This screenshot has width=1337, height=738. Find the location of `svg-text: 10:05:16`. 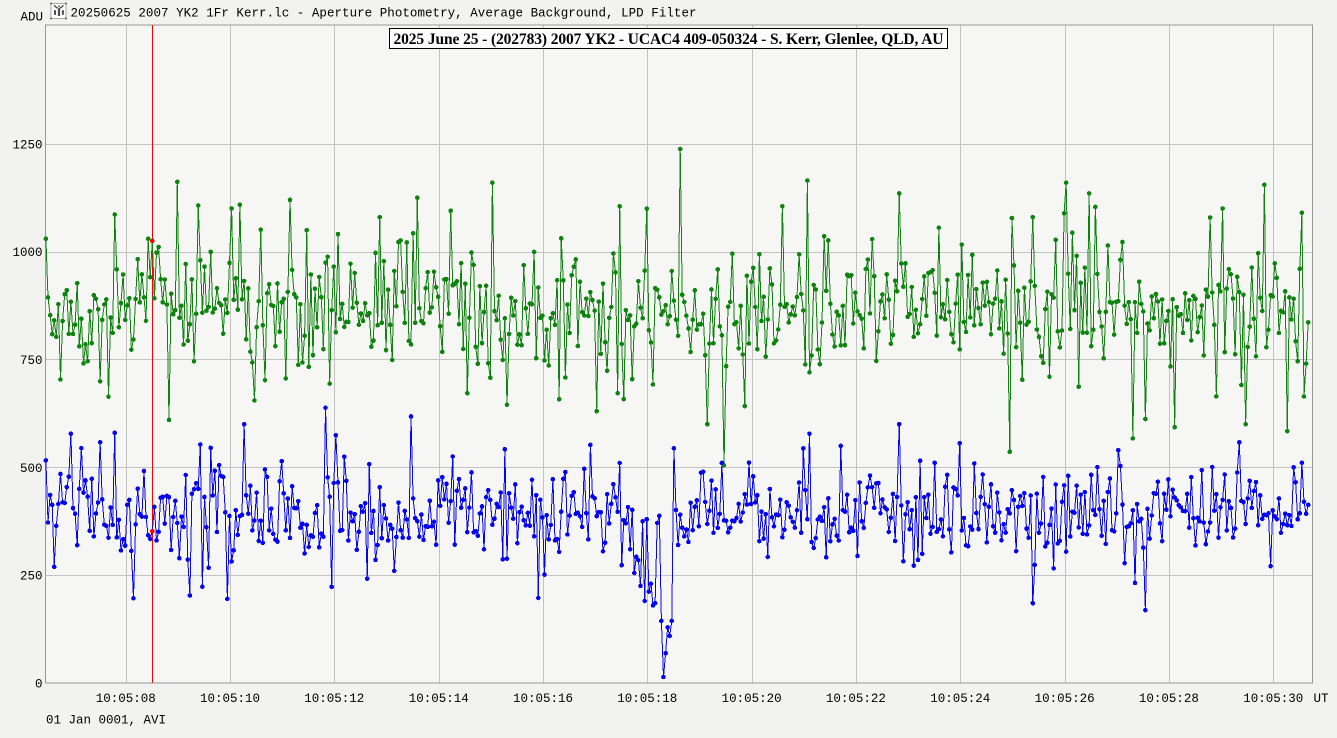

svg-text: 10:05:16 is located at coordinates (543, 699).